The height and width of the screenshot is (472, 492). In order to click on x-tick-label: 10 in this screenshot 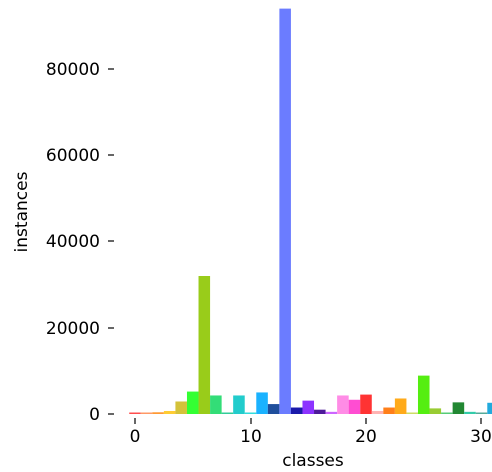, I will do `click(251, 437)`.